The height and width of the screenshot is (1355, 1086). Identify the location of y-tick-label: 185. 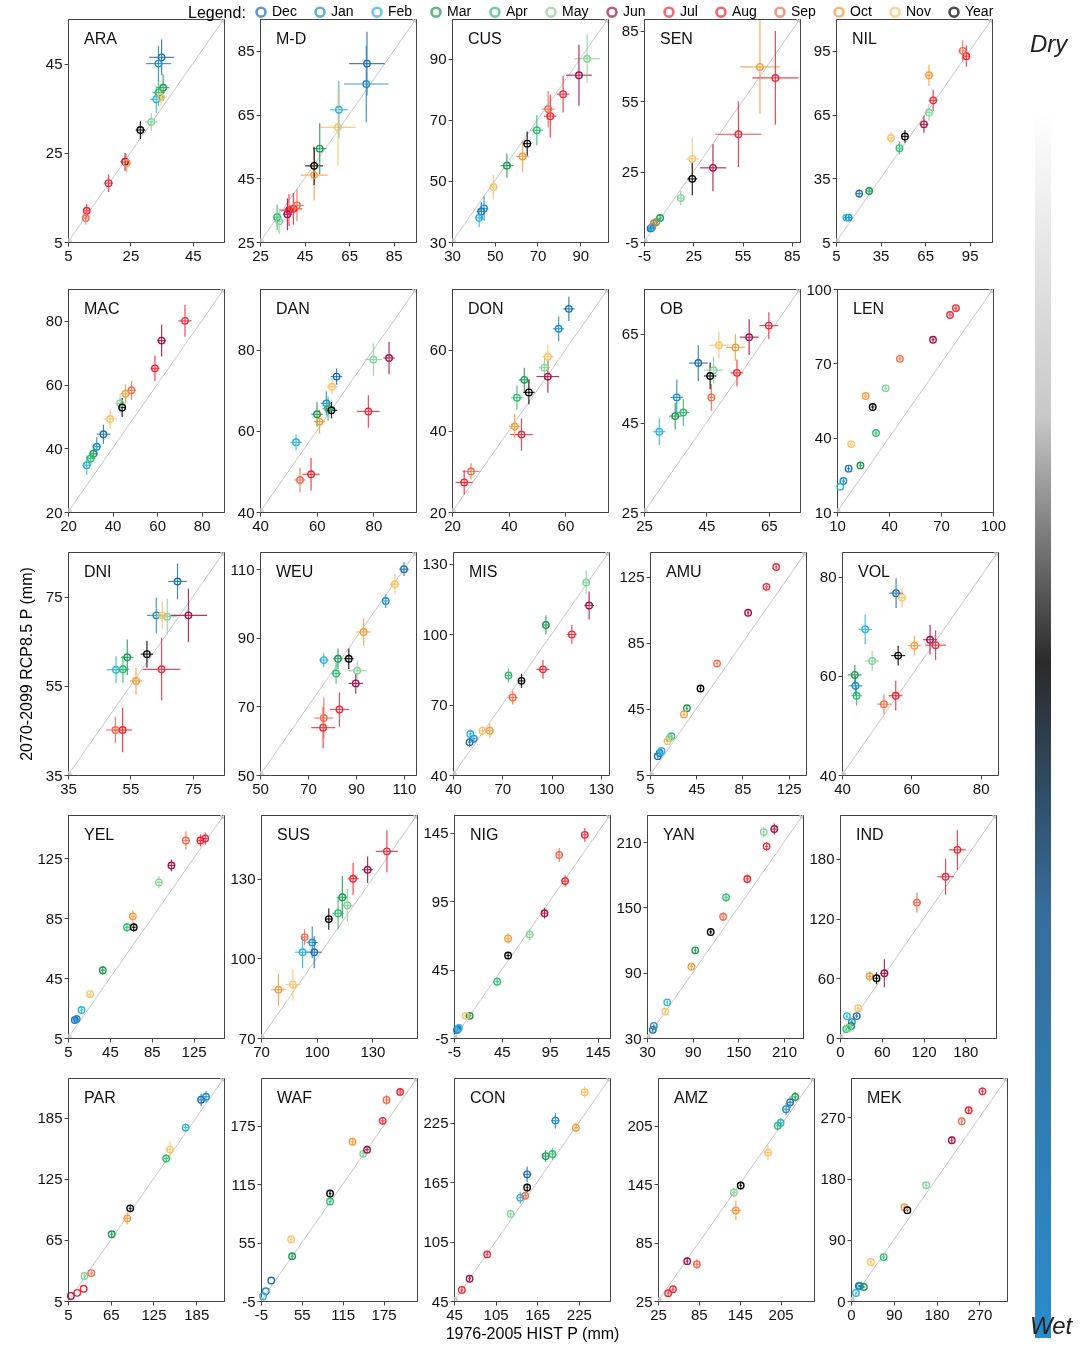
(50, 1118).